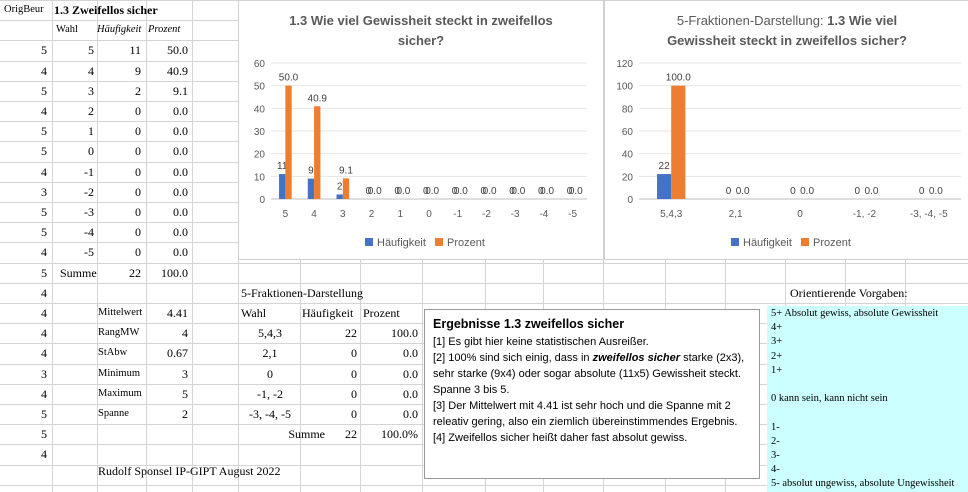 The image size is (968, 492). What do you see at coordinates (270, 353) in the screenshot?
I see `table2-wahl-cell: 2,1` at bounding box center [270, 353].